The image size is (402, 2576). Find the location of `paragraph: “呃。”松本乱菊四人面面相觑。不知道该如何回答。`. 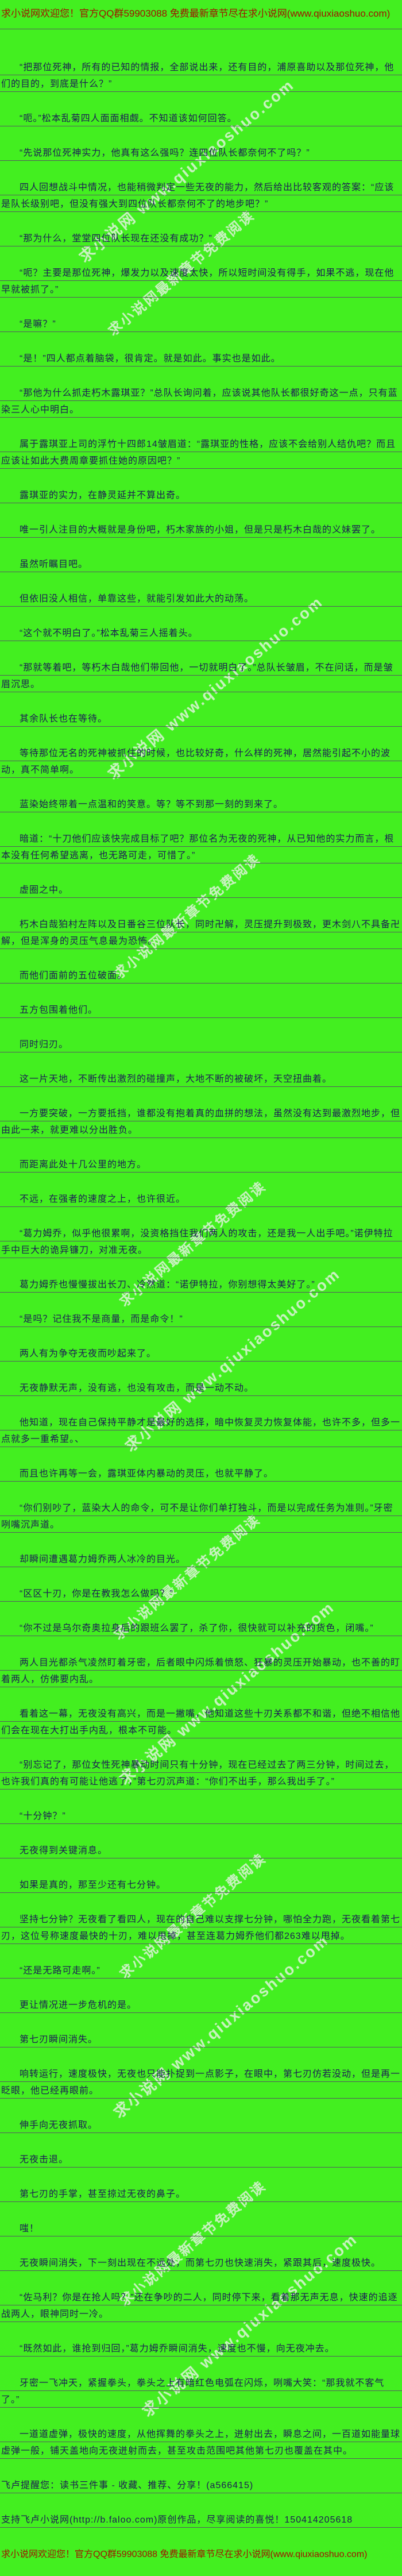

paragraph: “呃。”松本乱菊四人面面相觑。不知道该如何回答。 is located at coordinates (201, 119).